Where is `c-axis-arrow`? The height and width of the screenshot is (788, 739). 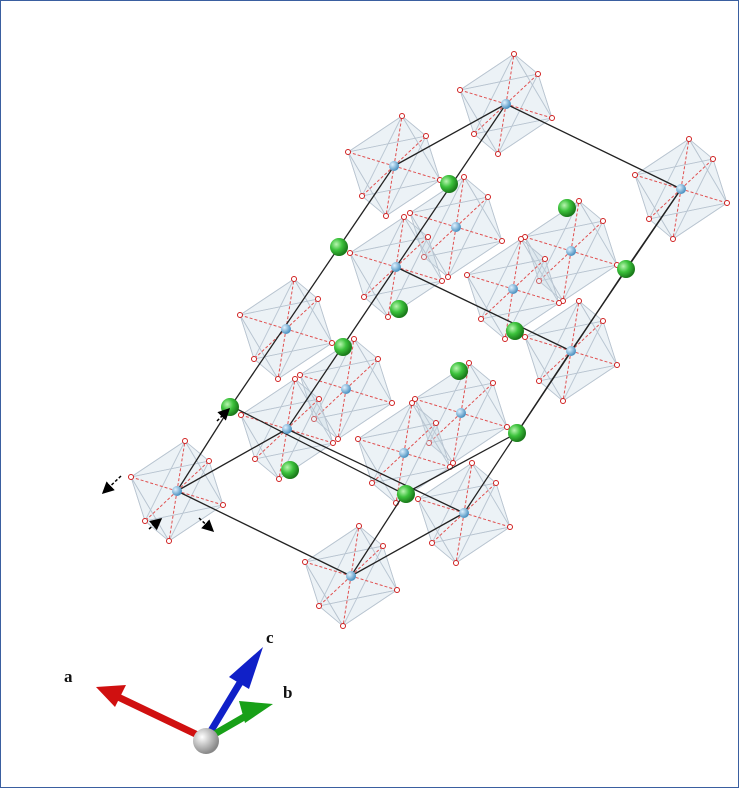 c-axis-arrow is located at coordinates (223, 710).